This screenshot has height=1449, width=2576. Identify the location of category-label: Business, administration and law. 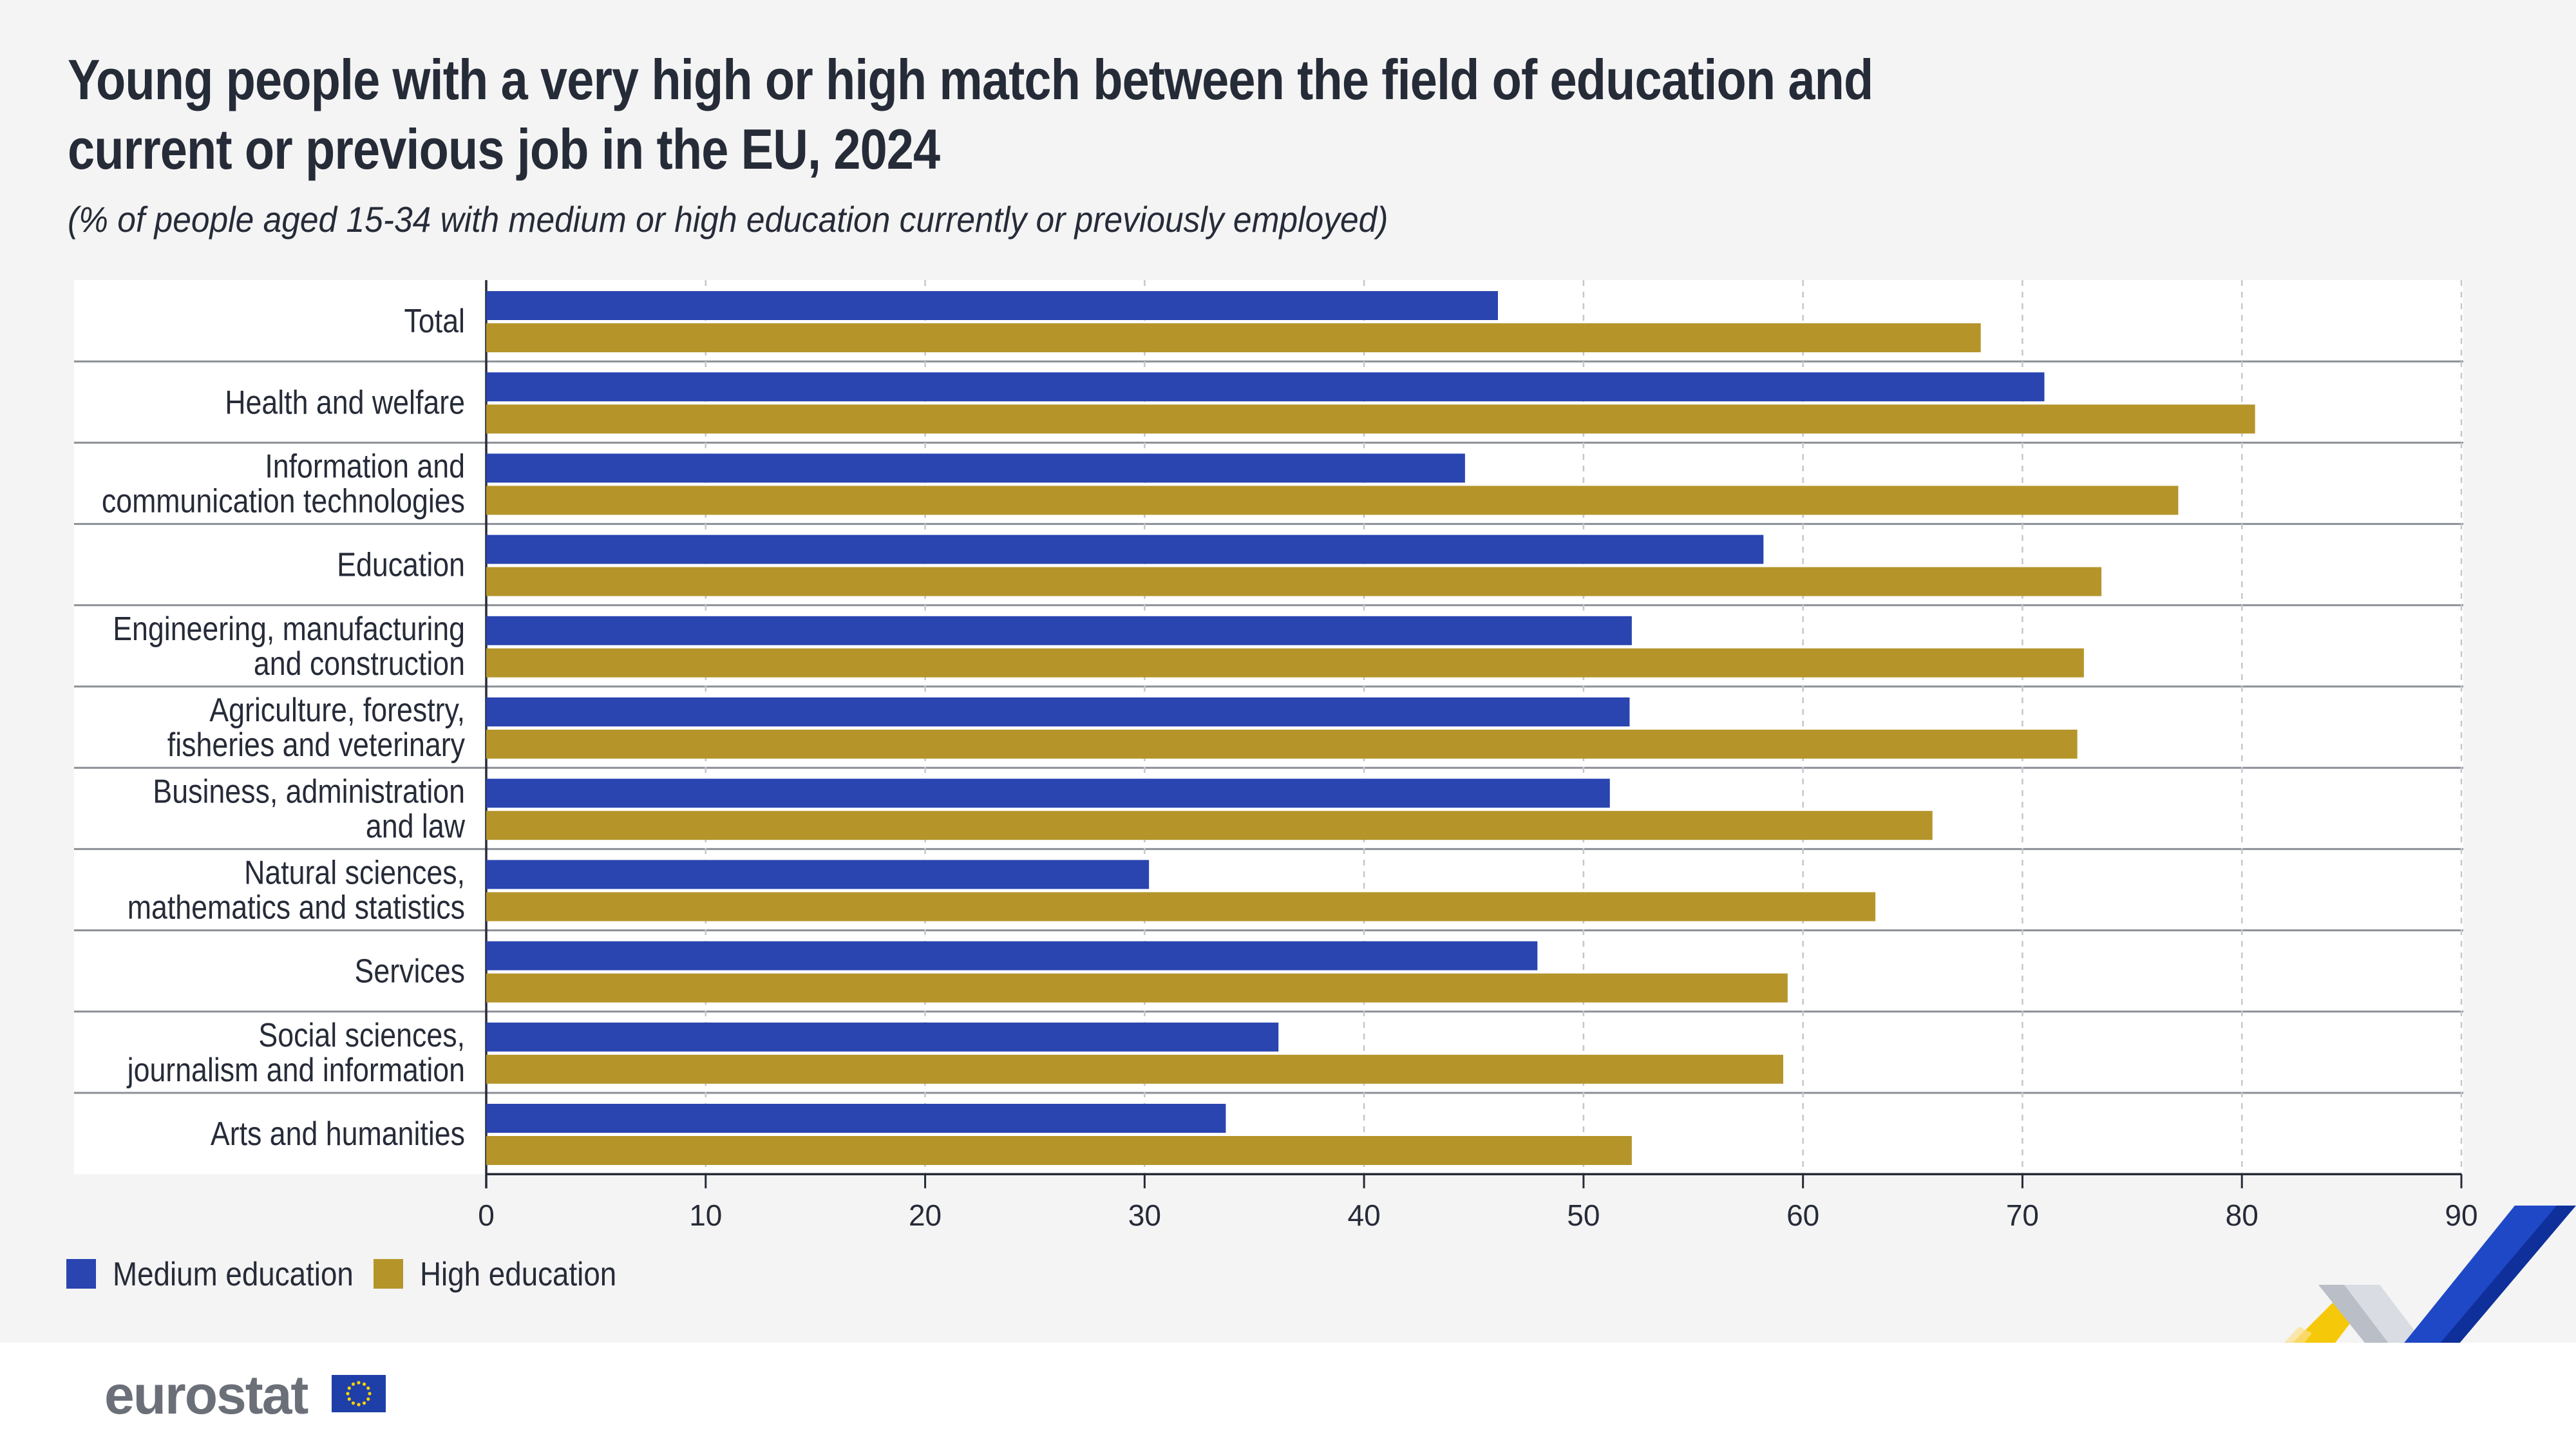
(309, 809).